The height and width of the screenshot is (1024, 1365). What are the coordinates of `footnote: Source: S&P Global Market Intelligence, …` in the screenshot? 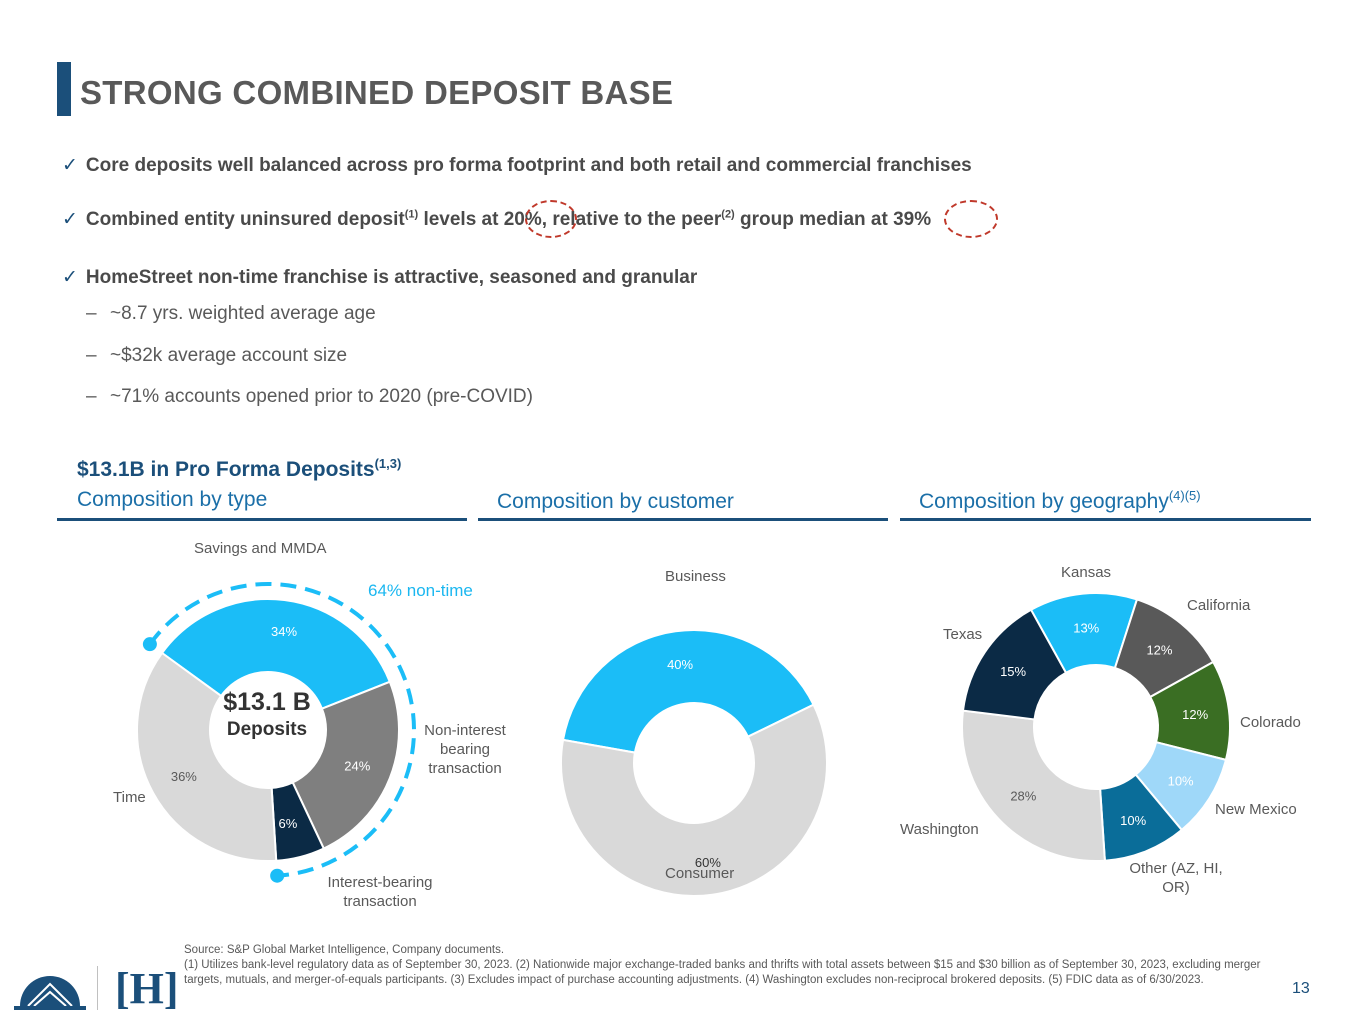 It's located at (722, 965).